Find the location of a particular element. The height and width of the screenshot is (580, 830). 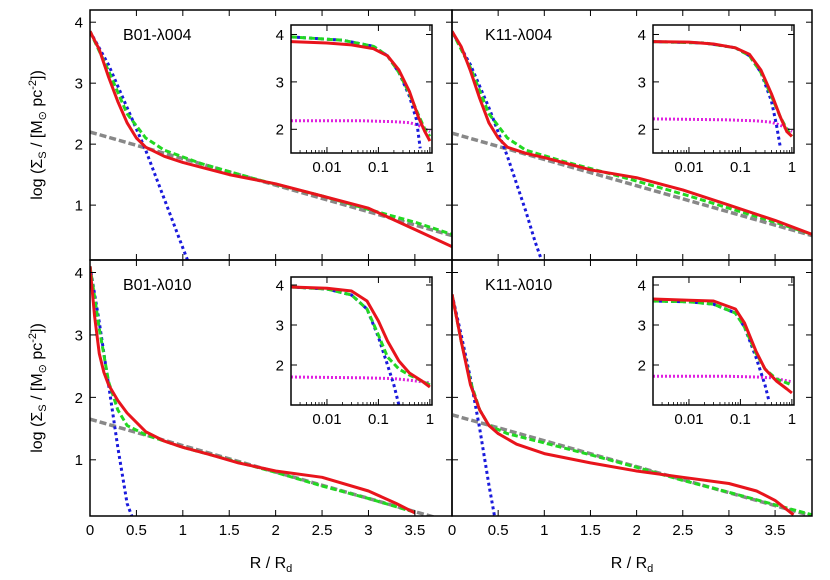

inset-1-frame is located at coordinates (361, 89).